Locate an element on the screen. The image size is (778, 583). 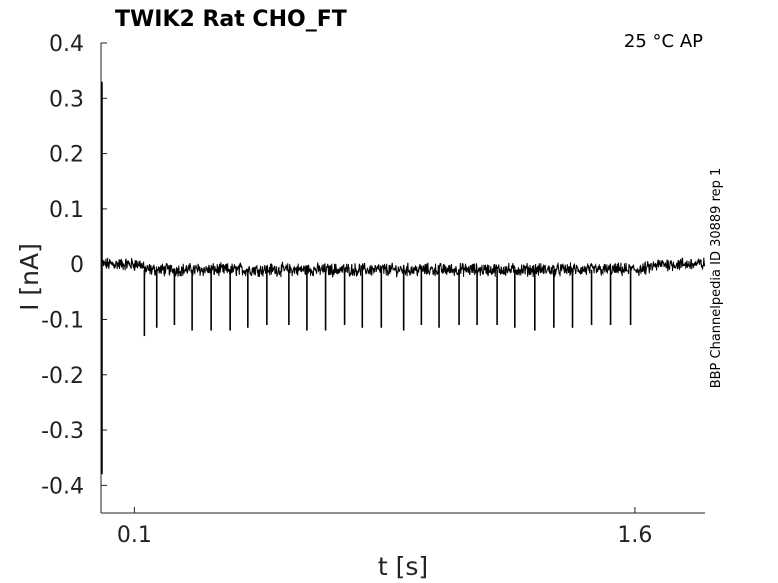
chart-title: TWIK2 Rat CHO_FT is located at coordinates (231, 19).